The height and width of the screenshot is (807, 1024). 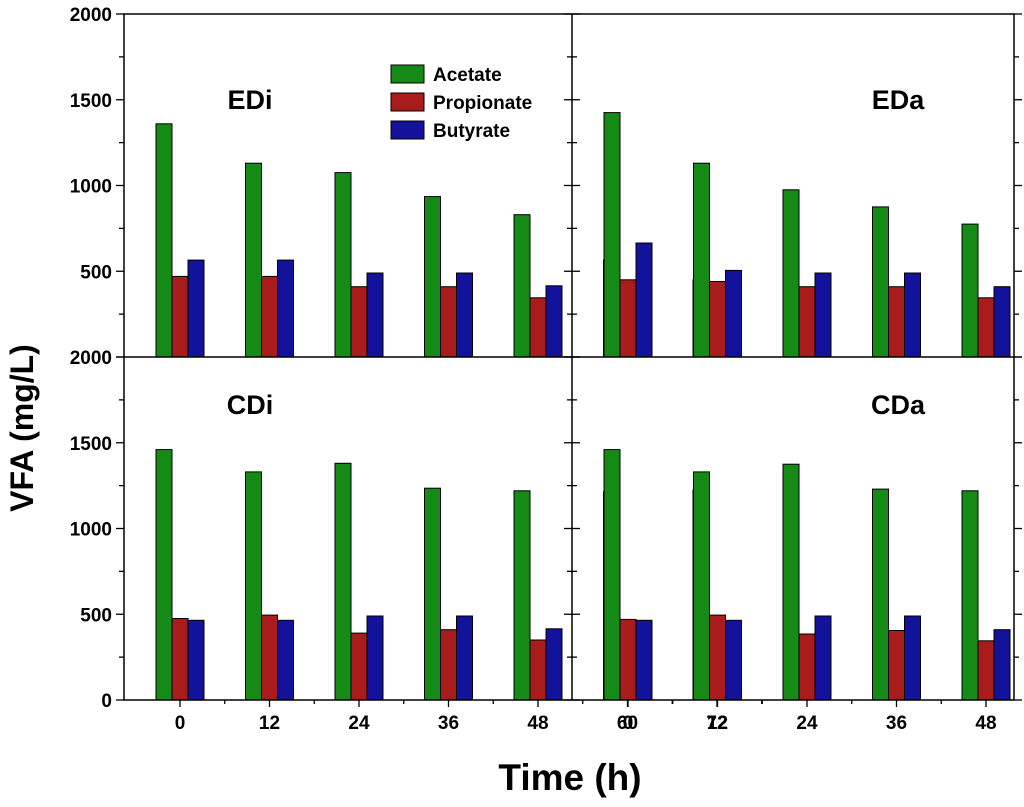 What do you see at coordinates (22, 428) in the screenshot?
I see `y-axis-title: VFA (mg/L)` at bounding box center [22, 428].